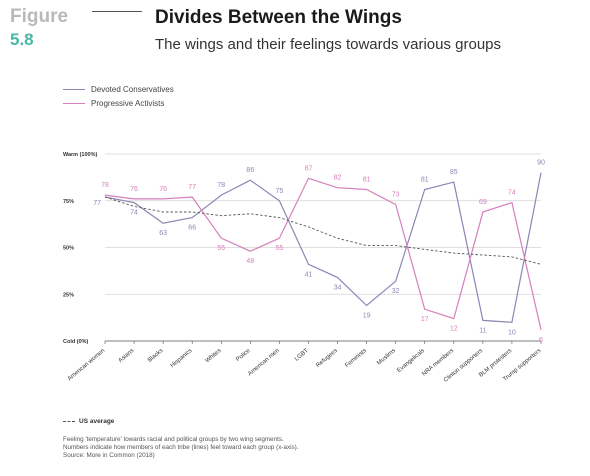  I want to click on chart-title: Divides Between the Wings, so click(278, 17).